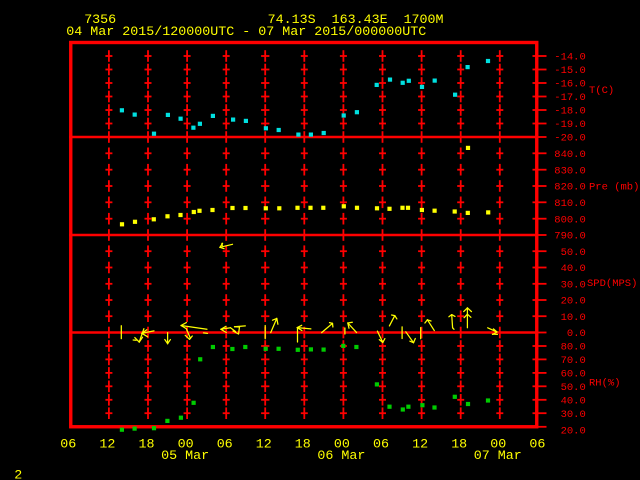 Image resolution: width=640 pixels, height=480 pixels. I want to click on svg-text: T(C), so click(601, 91).